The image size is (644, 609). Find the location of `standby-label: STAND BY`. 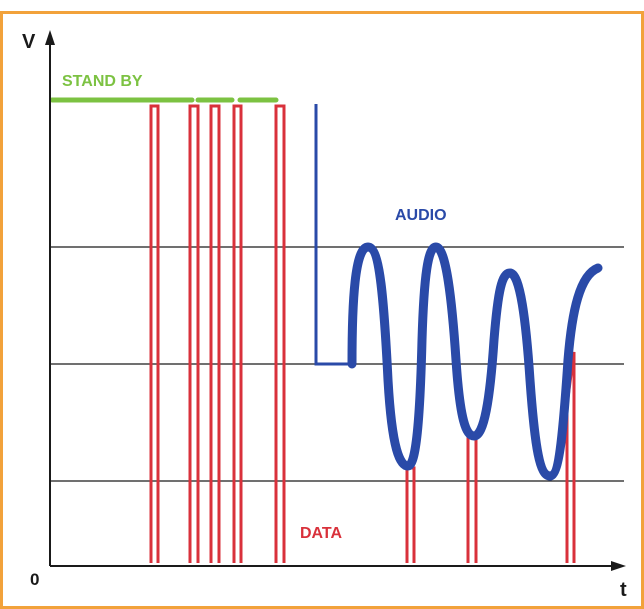

standby-label: STAND BY is located at coordinates (102, 81).